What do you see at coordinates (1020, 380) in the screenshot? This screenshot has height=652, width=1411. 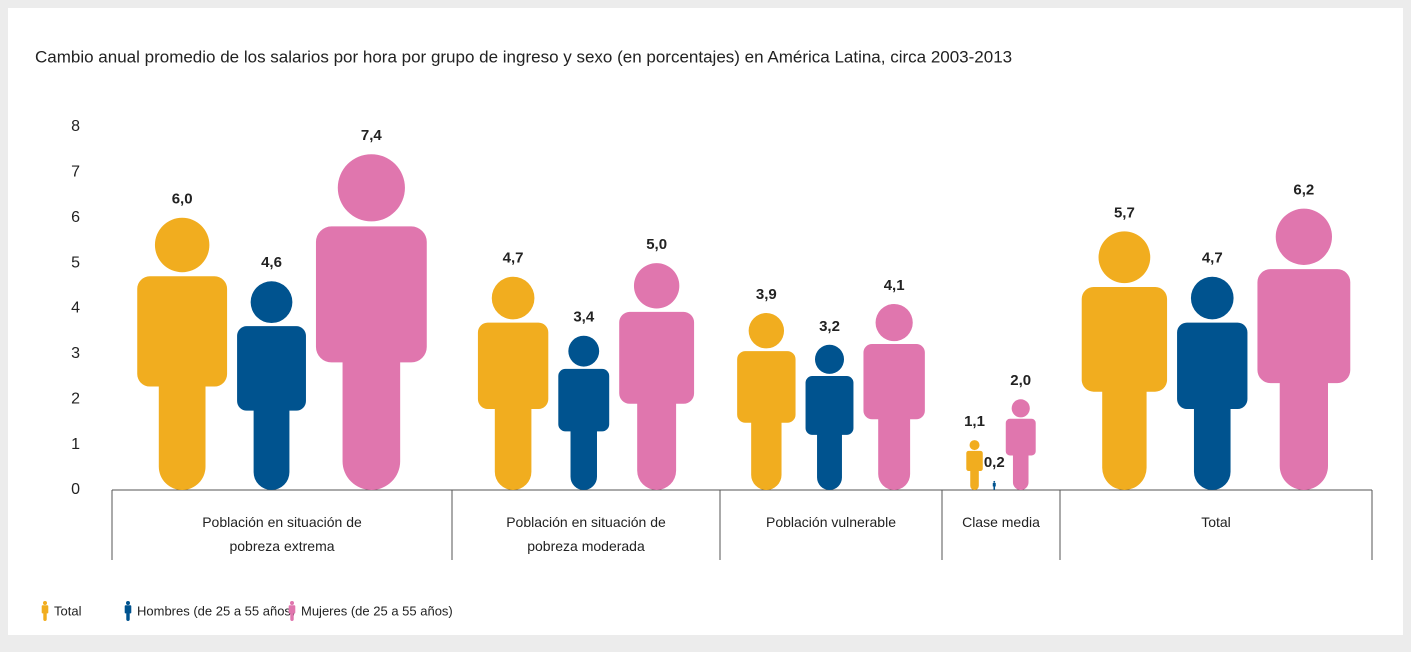 I see `value-label: 2,0` at bounding box center [1020, 380].